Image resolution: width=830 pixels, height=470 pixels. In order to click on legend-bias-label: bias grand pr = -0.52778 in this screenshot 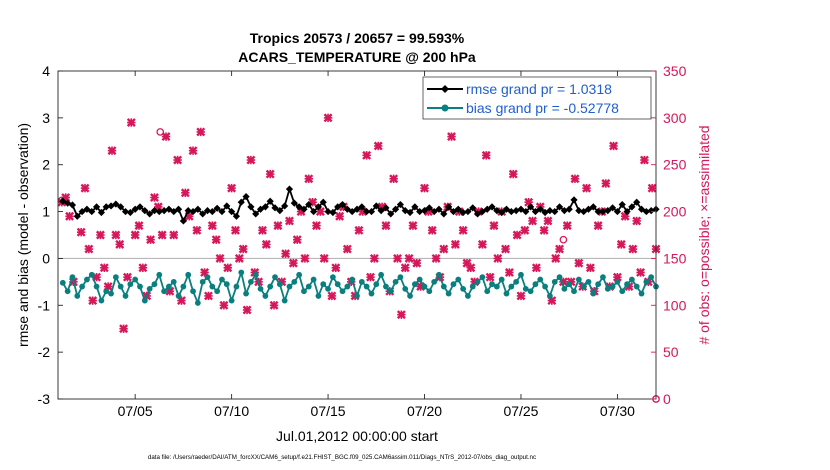, I will do `click(542, 108)`.